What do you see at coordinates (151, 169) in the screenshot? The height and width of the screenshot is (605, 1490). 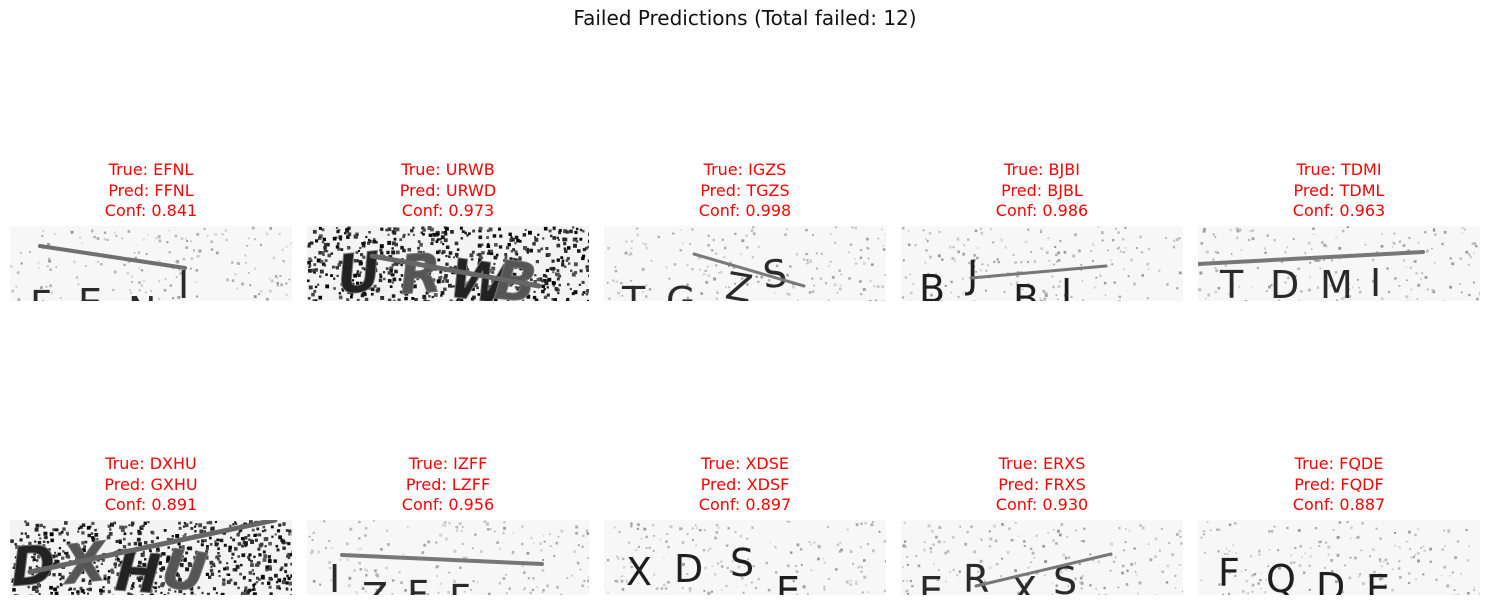 I see `true-label-text: True: EFNL` at bounding box center [151, 169].